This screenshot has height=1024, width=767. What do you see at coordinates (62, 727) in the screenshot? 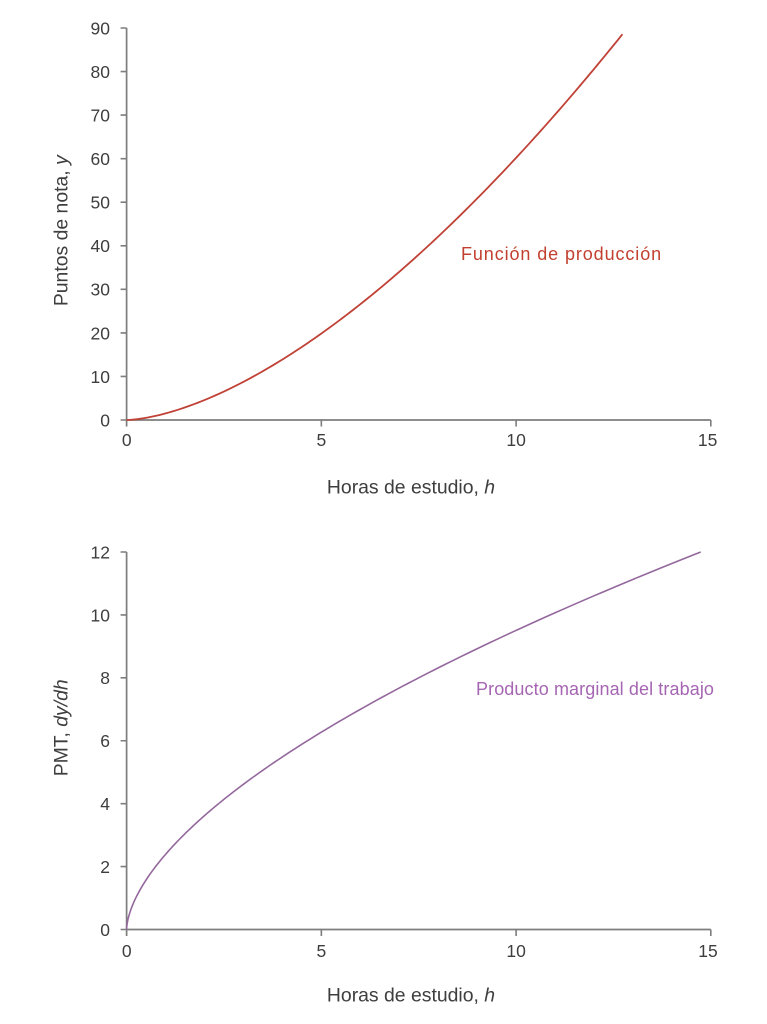
I see `svg-text: PMT, dy/dh` at bounding box center [62, 727].